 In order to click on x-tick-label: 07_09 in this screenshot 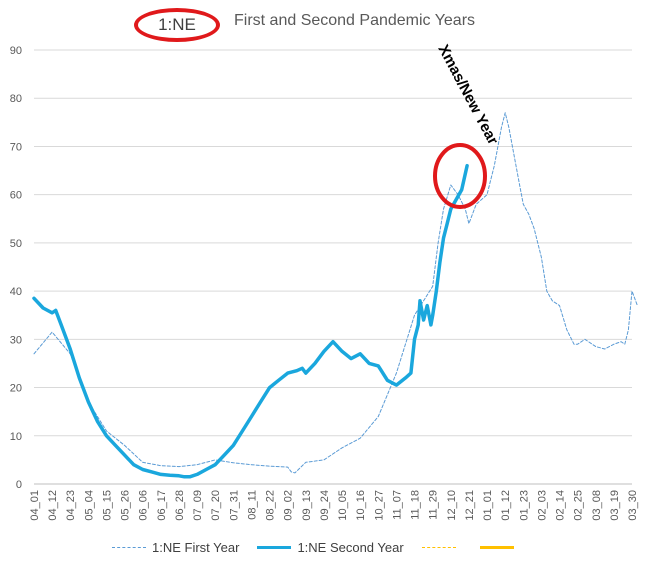, I will do `click(198, 505)`.